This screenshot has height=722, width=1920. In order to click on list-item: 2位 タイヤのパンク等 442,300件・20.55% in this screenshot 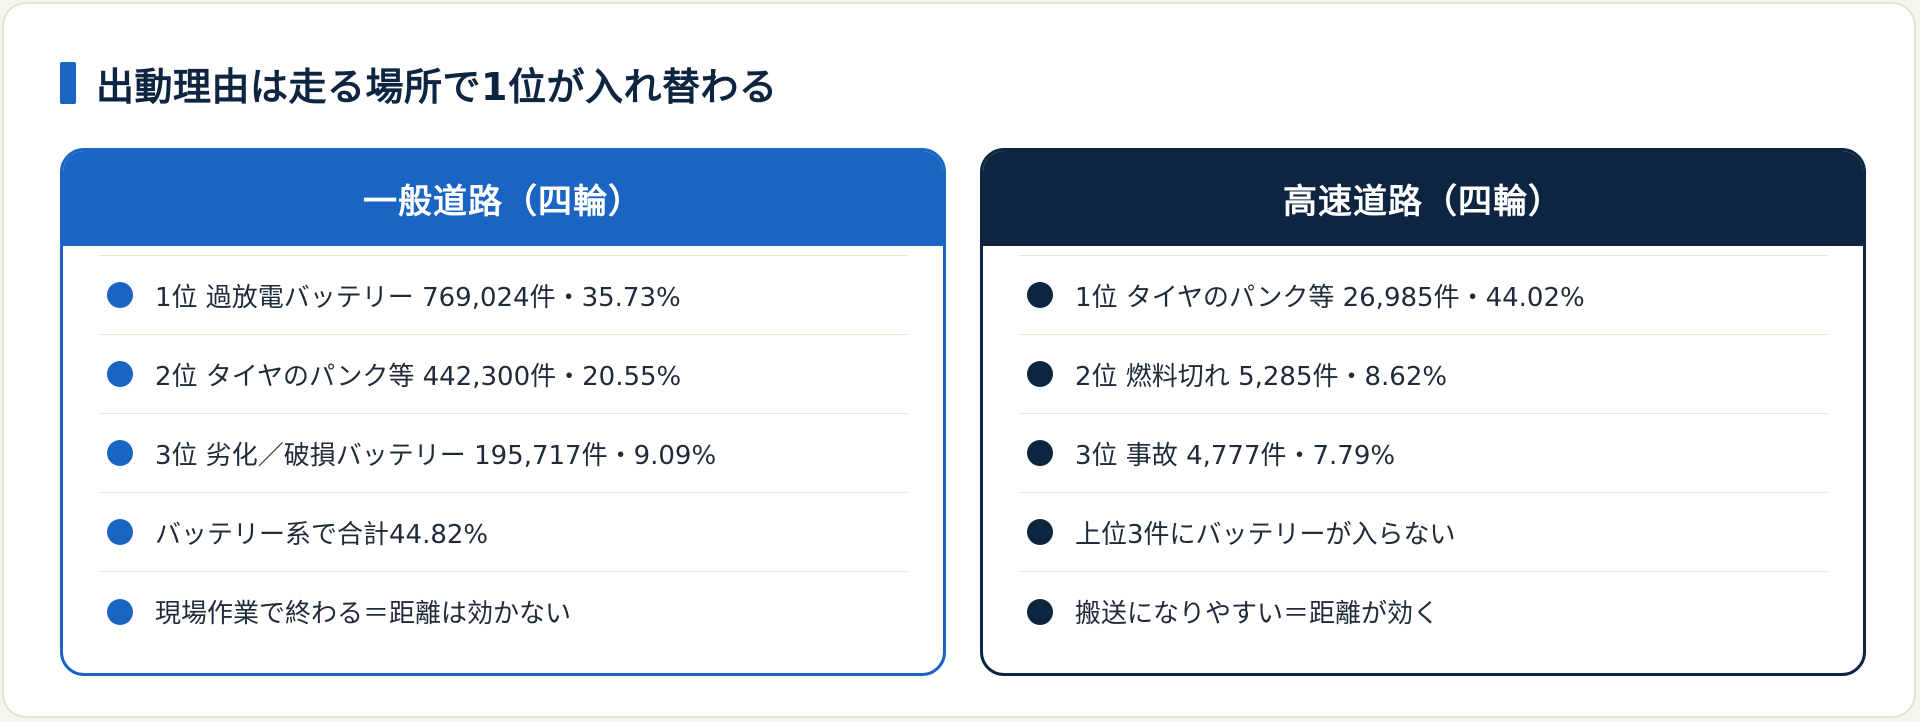, I will do `click(503, 374)`.